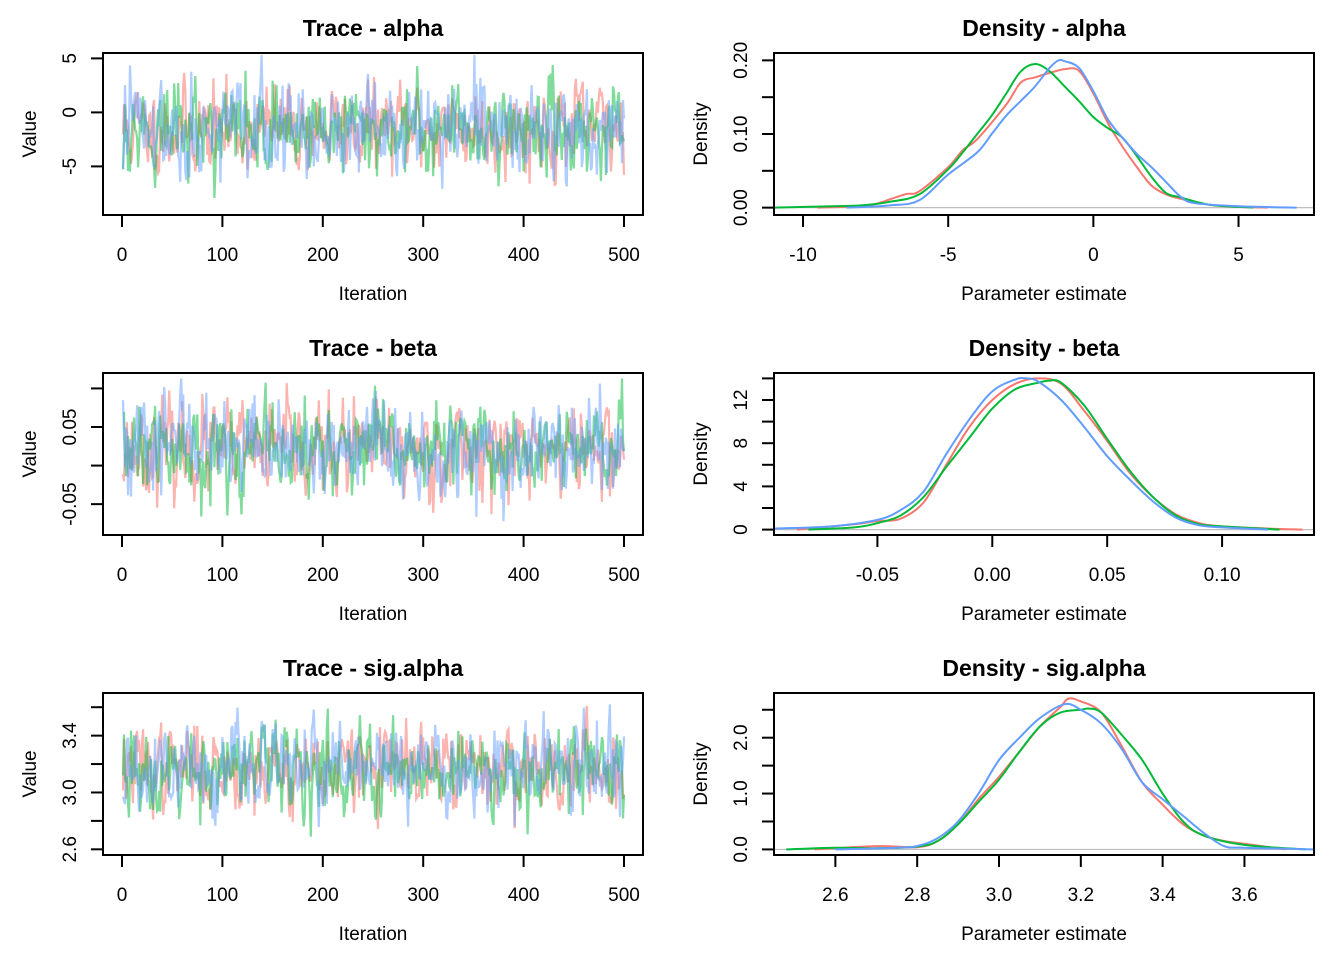  Describe the element at coordinates (624, 575) in the screenshot. I see `trace-beta-x-tick-label: 500` at that location.